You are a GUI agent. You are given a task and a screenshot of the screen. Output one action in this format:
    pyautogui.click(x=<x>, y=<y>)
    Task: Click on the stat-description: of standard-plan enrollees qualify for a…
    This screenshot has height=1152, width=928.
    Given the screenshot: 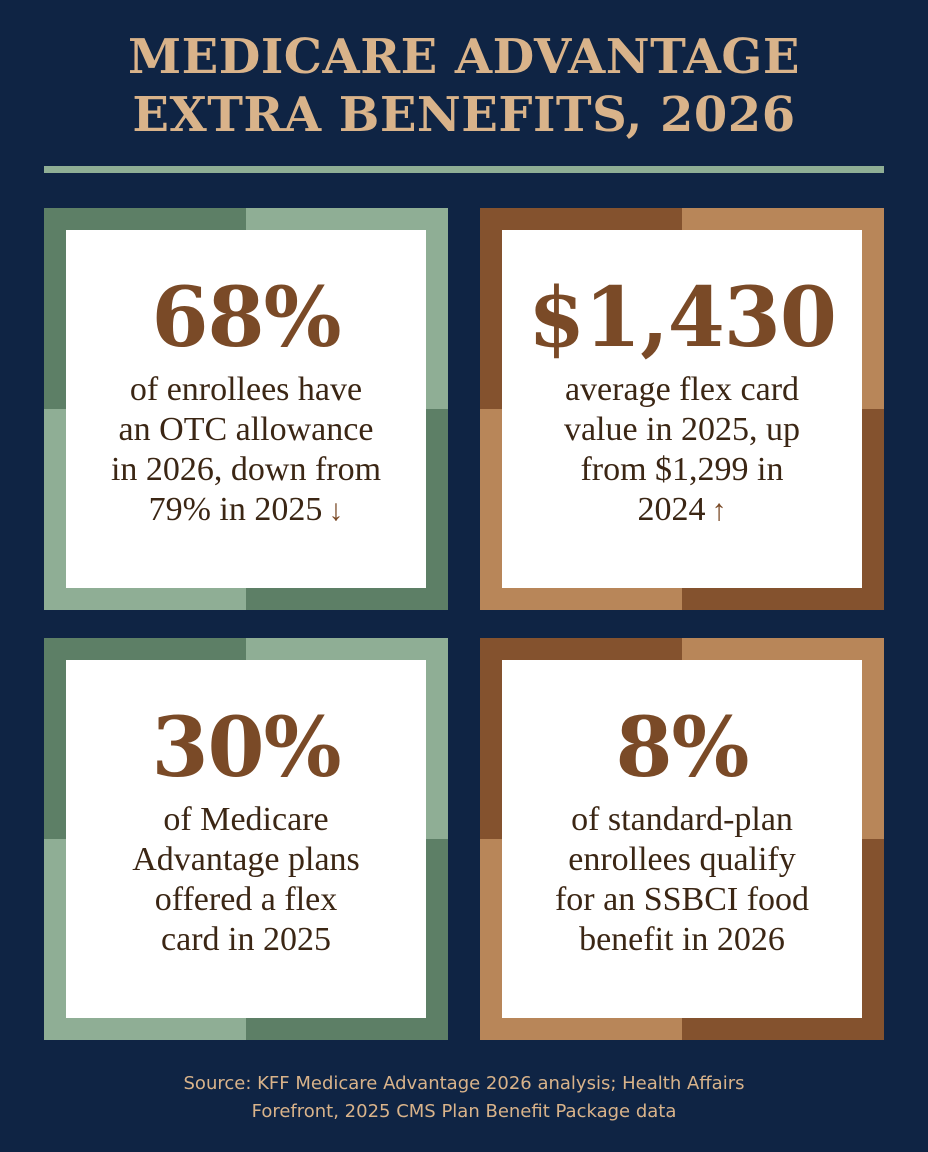 What is the action you would take?
    pyautogui.click(x=682, y=880)
    